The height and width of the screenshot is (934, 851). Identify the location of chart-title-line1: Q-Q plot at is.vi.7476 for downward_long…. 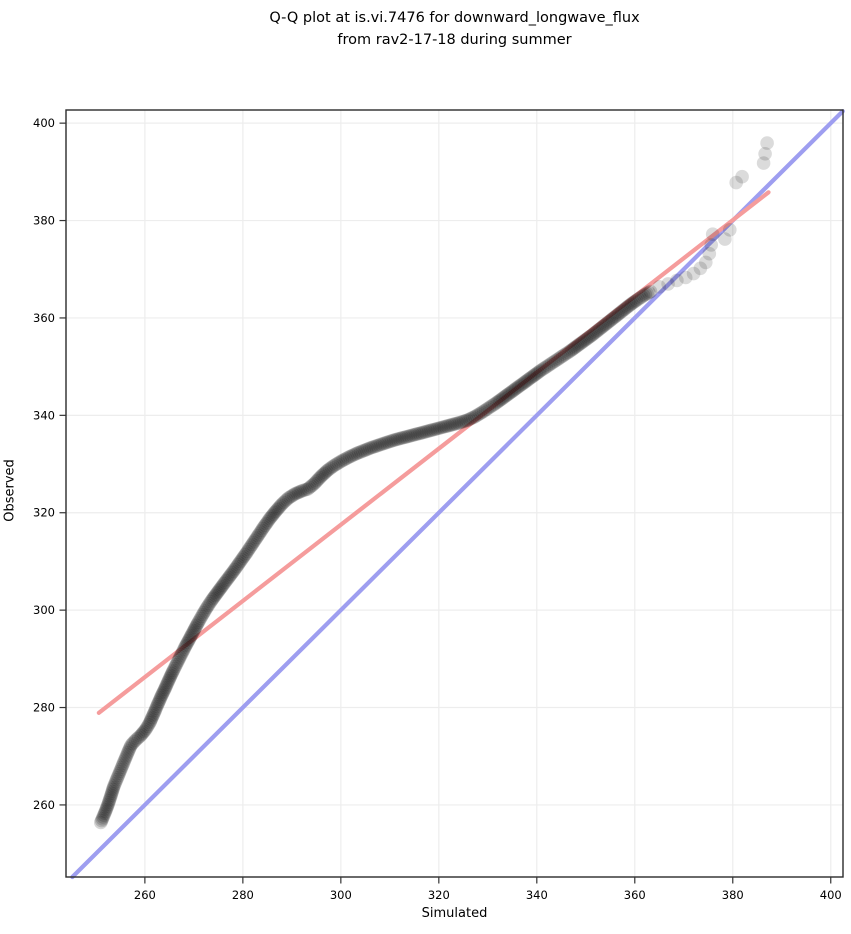
(454, 18).